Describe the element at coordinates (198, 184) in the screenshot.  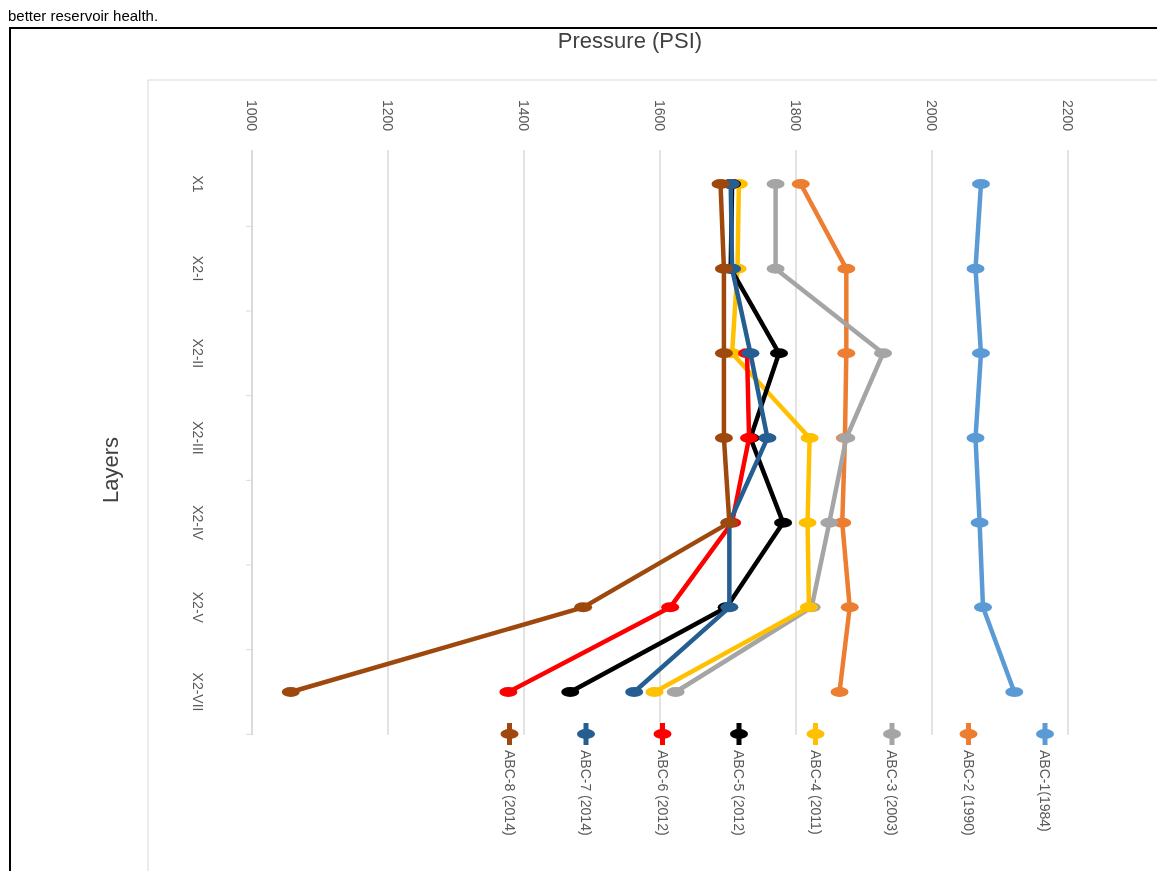
I see `y-tick-label: X1` at that location.